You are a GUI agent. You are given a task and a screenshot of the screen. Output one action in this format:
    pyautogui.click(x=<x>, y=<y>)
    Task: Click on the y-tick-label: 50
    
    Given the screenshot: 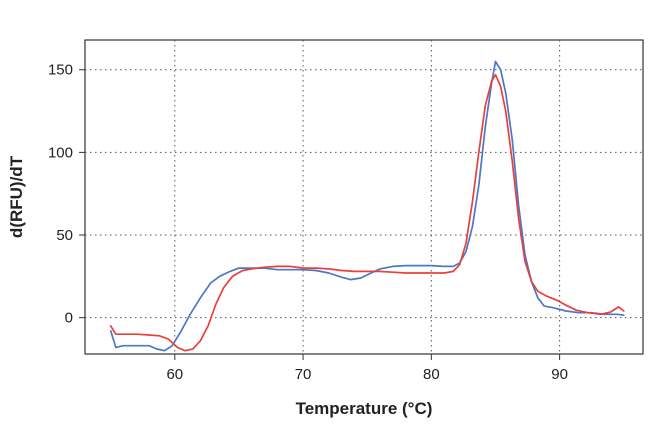 What is the action you would take?
    pyautogui.click(x=64, y=235)
    